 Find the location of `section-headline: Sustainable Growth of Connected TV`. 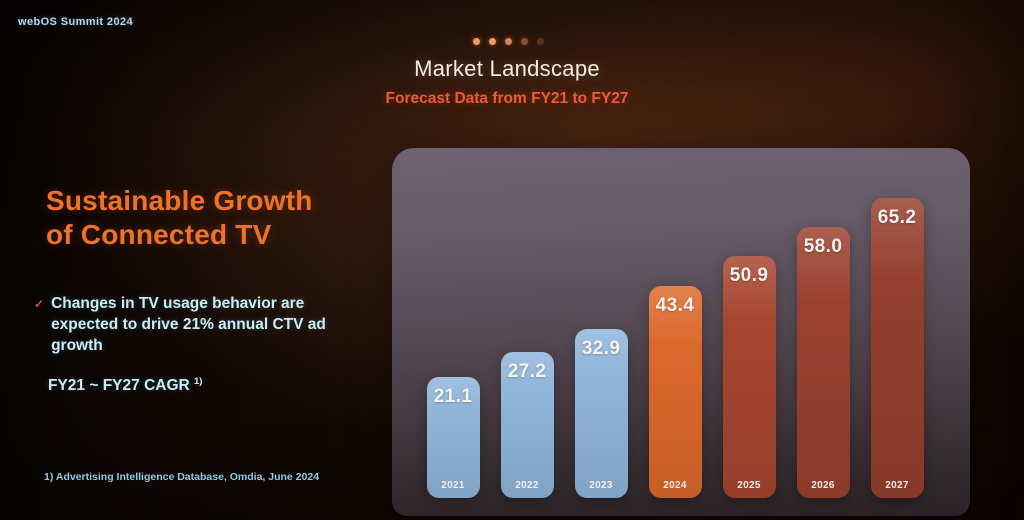

section-headline: Sustainable Growth of Connected TV is located at coordinates (214, 218).